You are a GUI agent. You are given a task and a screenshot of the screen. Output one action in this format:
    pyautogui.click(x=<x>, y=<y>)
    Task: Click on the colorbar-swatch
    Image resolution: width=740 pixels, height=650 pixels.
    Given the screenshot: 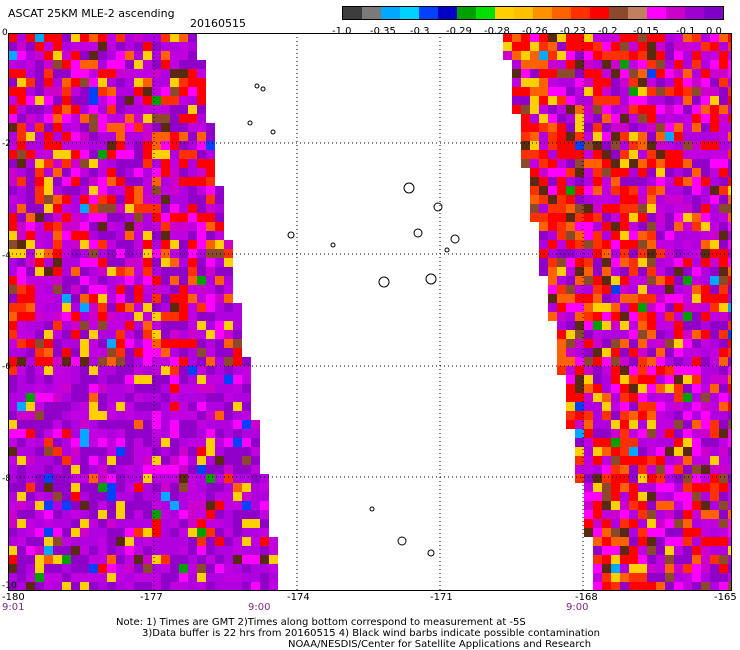 What is the action you would take?
    pyautogui.click(x=656, y=13)
    